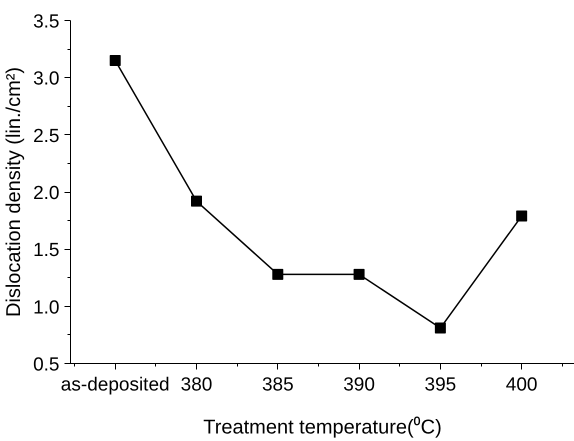 The image size is (574, 441). Describe the element at coordinates (46, 193) in the screenshot. I see `y-tick-label: 2.0` at that location.